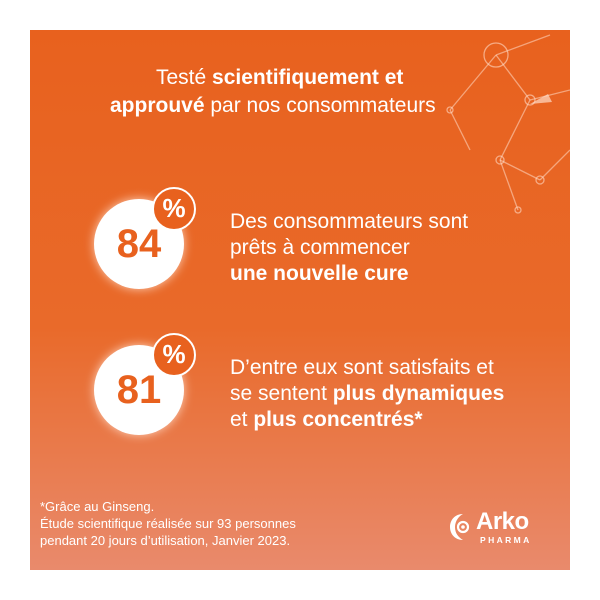 This screenshot has width=600, height=600. I want to click on stat-line-2: prêts à commencer, so click(320, 247).